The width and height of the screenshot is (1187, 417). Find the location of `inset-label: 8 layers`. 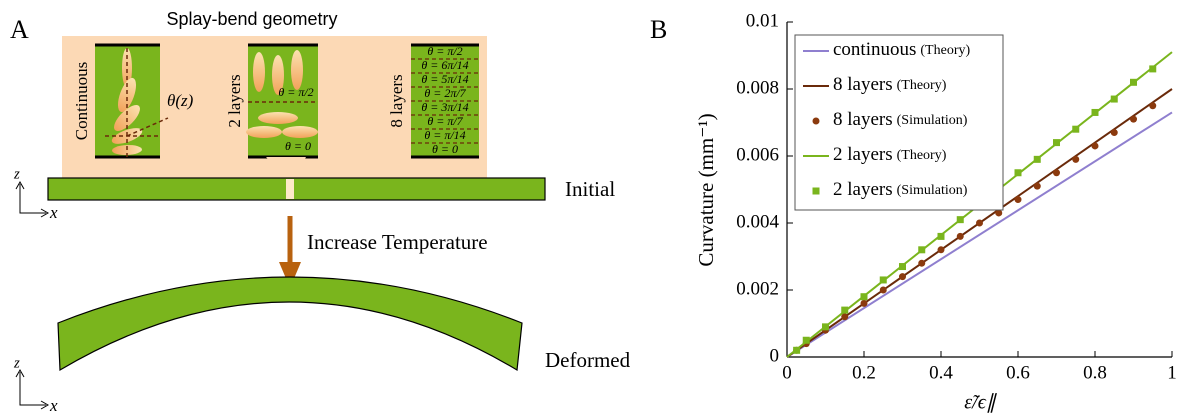

inset-label: 8 layers is located at coordinates (396, 100).